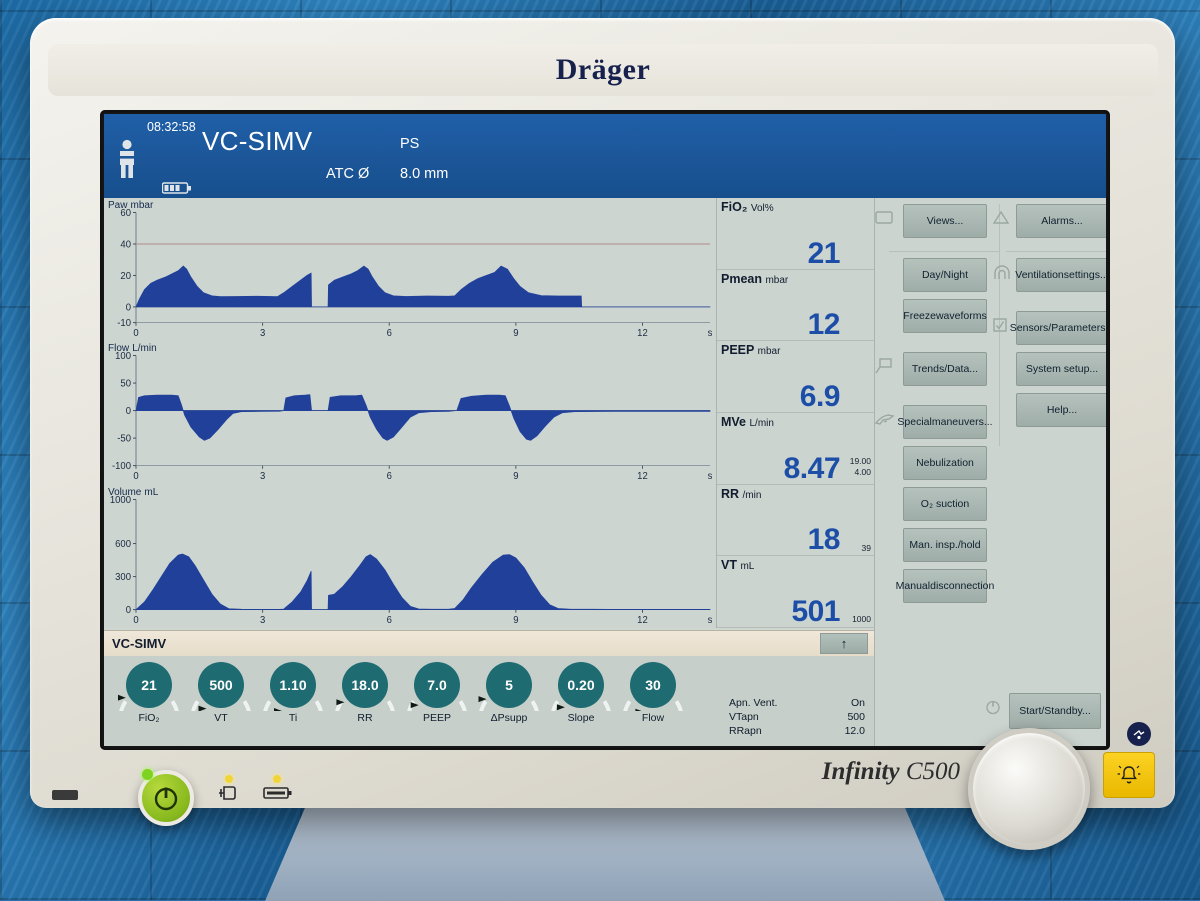 The image size is (1200, 901). What do you see at coordinates (603, 70) in the screenshot?
I see `brand-bar: Dräger` at bounding box center [603, 70].